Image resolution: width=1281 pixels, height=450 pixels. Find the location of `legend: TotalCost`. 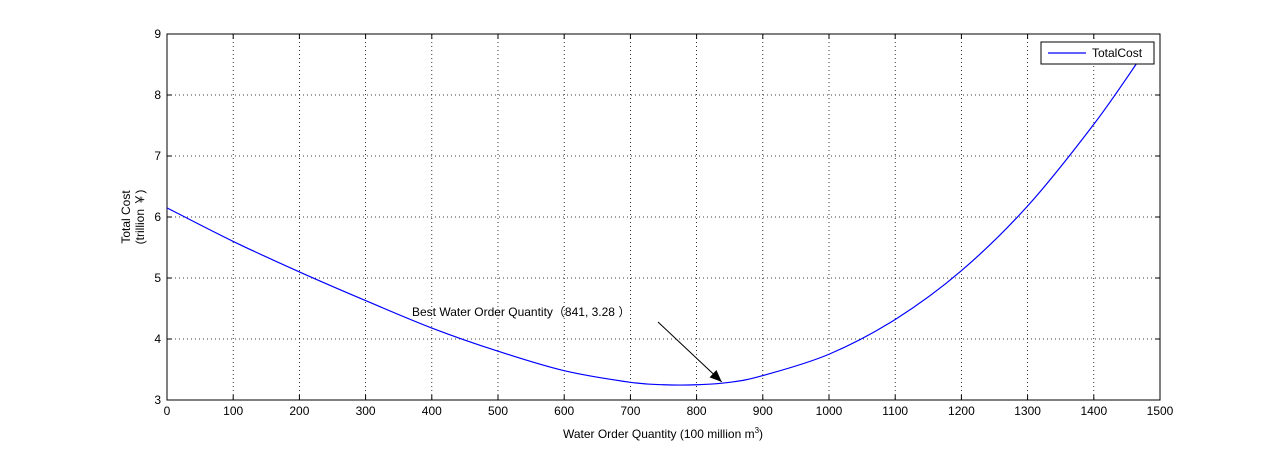

legend: TotalCost is located at coordinates (1097, 53).